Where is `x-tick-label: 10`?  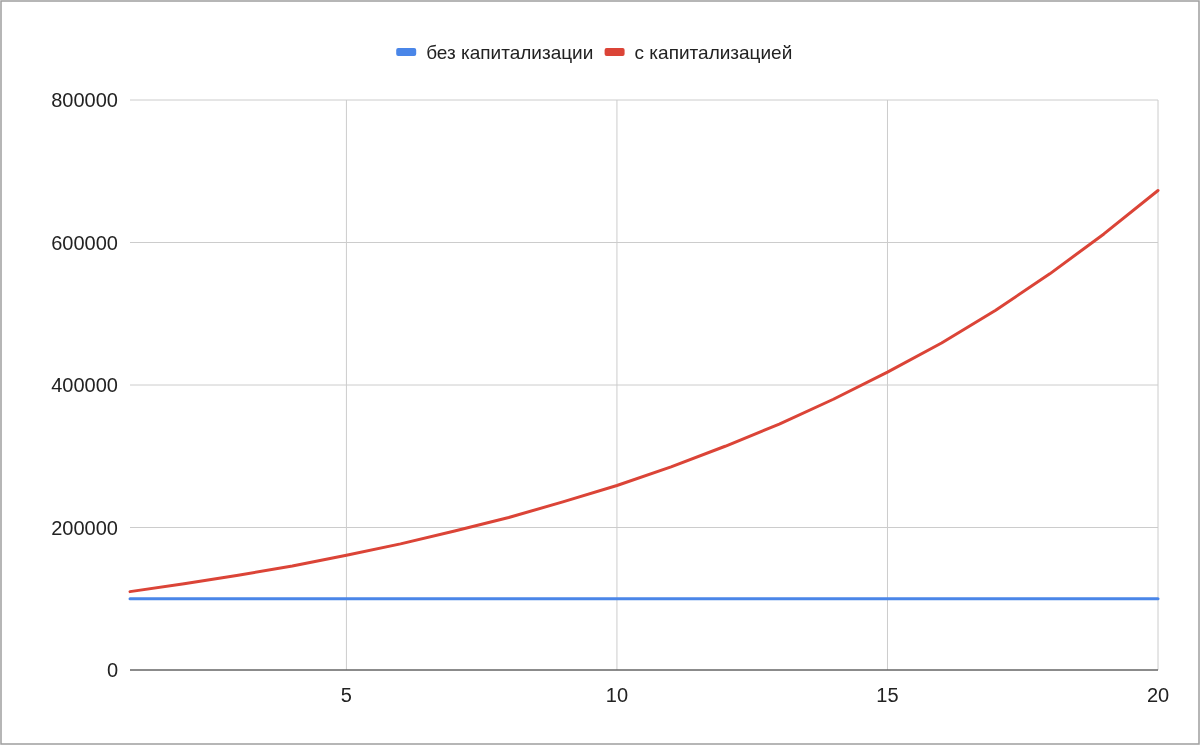 x-tick-label: 10 is located at coordinates (617, 695).